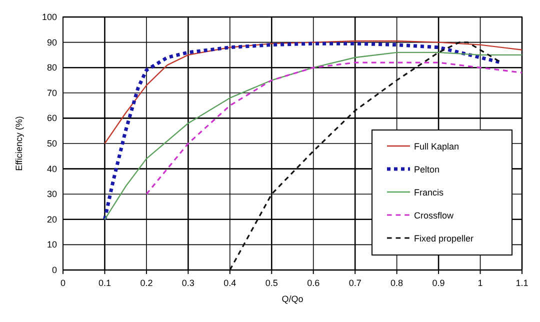 Image resolution: width=540 pixels, height=322 pixels. I want to click on x-tick-label: 0.5, so click(271, 283).